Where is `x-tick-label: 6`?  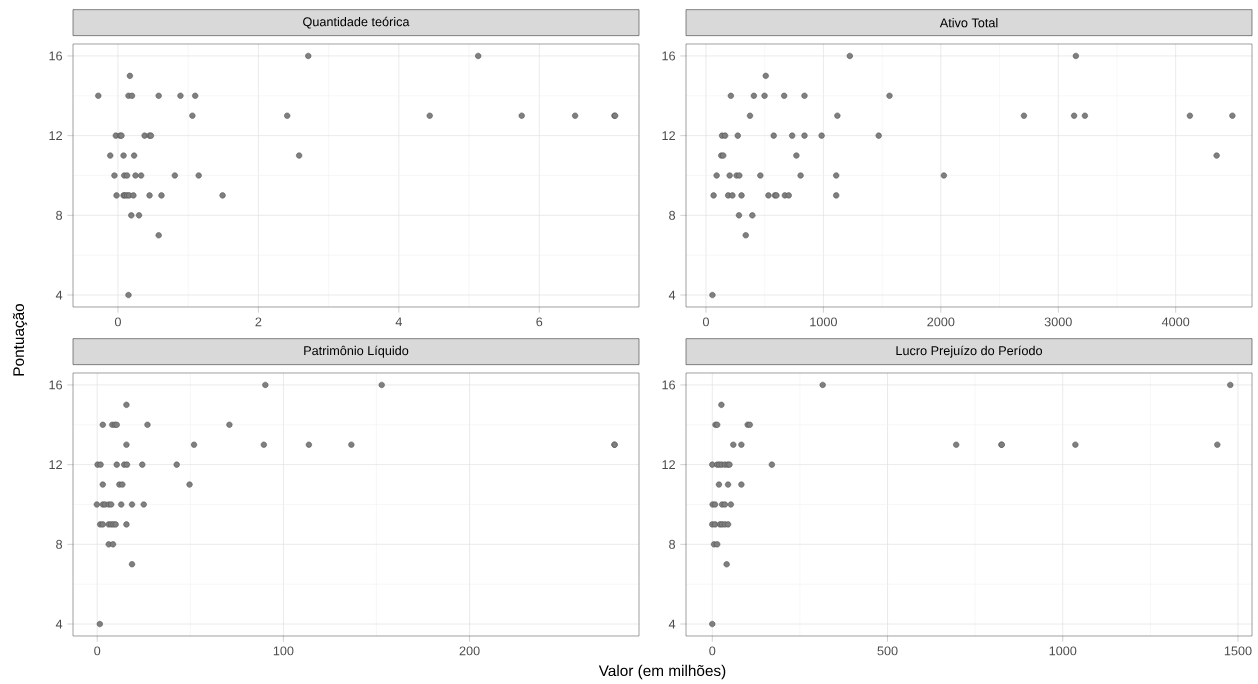
x-tick-label: 6 is located at coordinates (539, 322).